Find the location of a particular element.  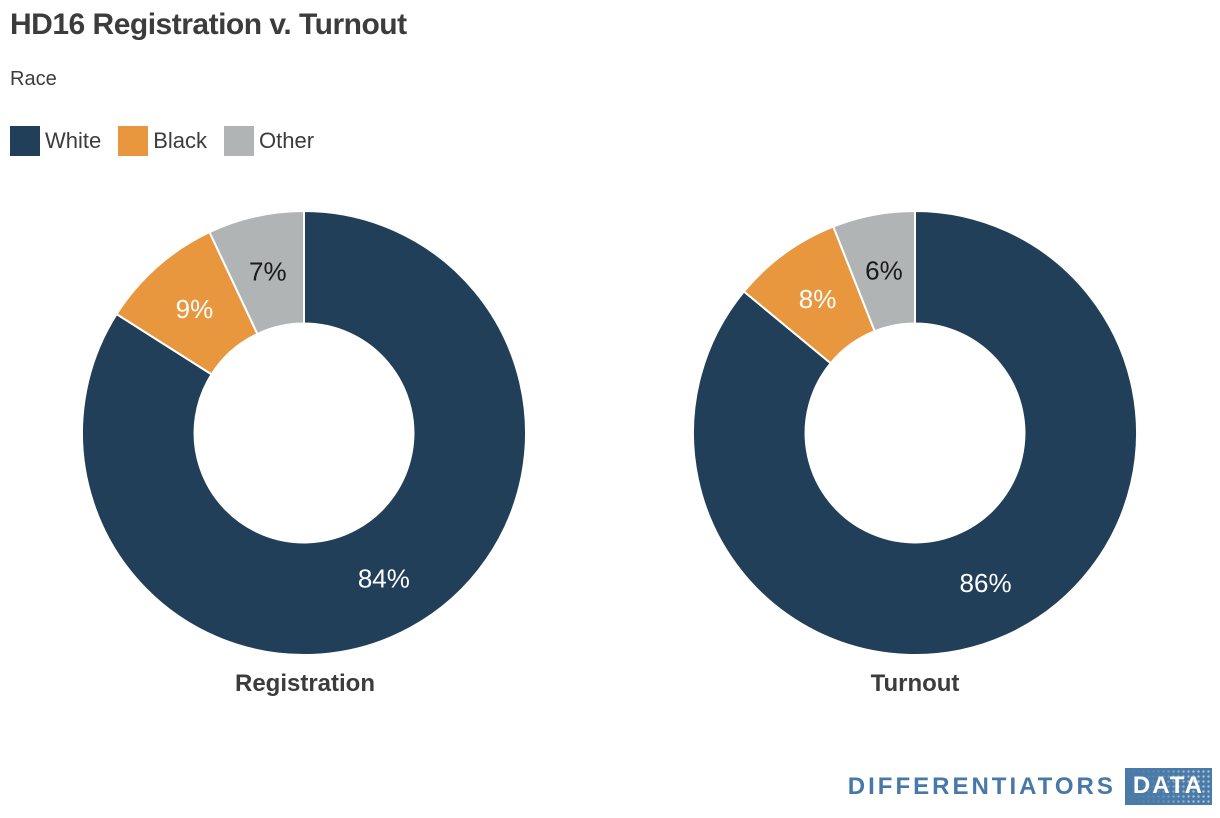

legend-swatch-other-icon is located at coordinates (239, 141).